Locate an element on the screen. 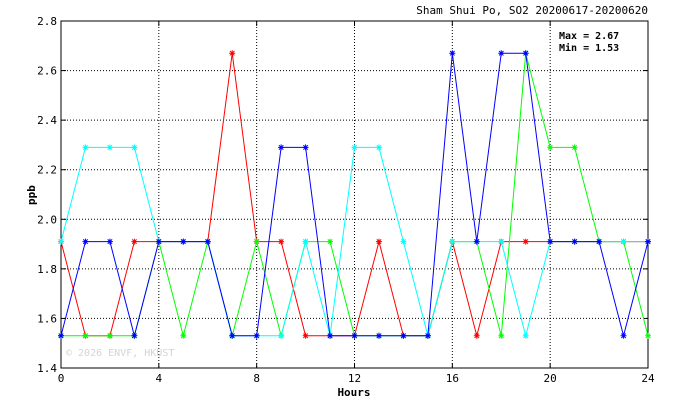  x-tick-label: 24 is located at coordinates (648, 378).